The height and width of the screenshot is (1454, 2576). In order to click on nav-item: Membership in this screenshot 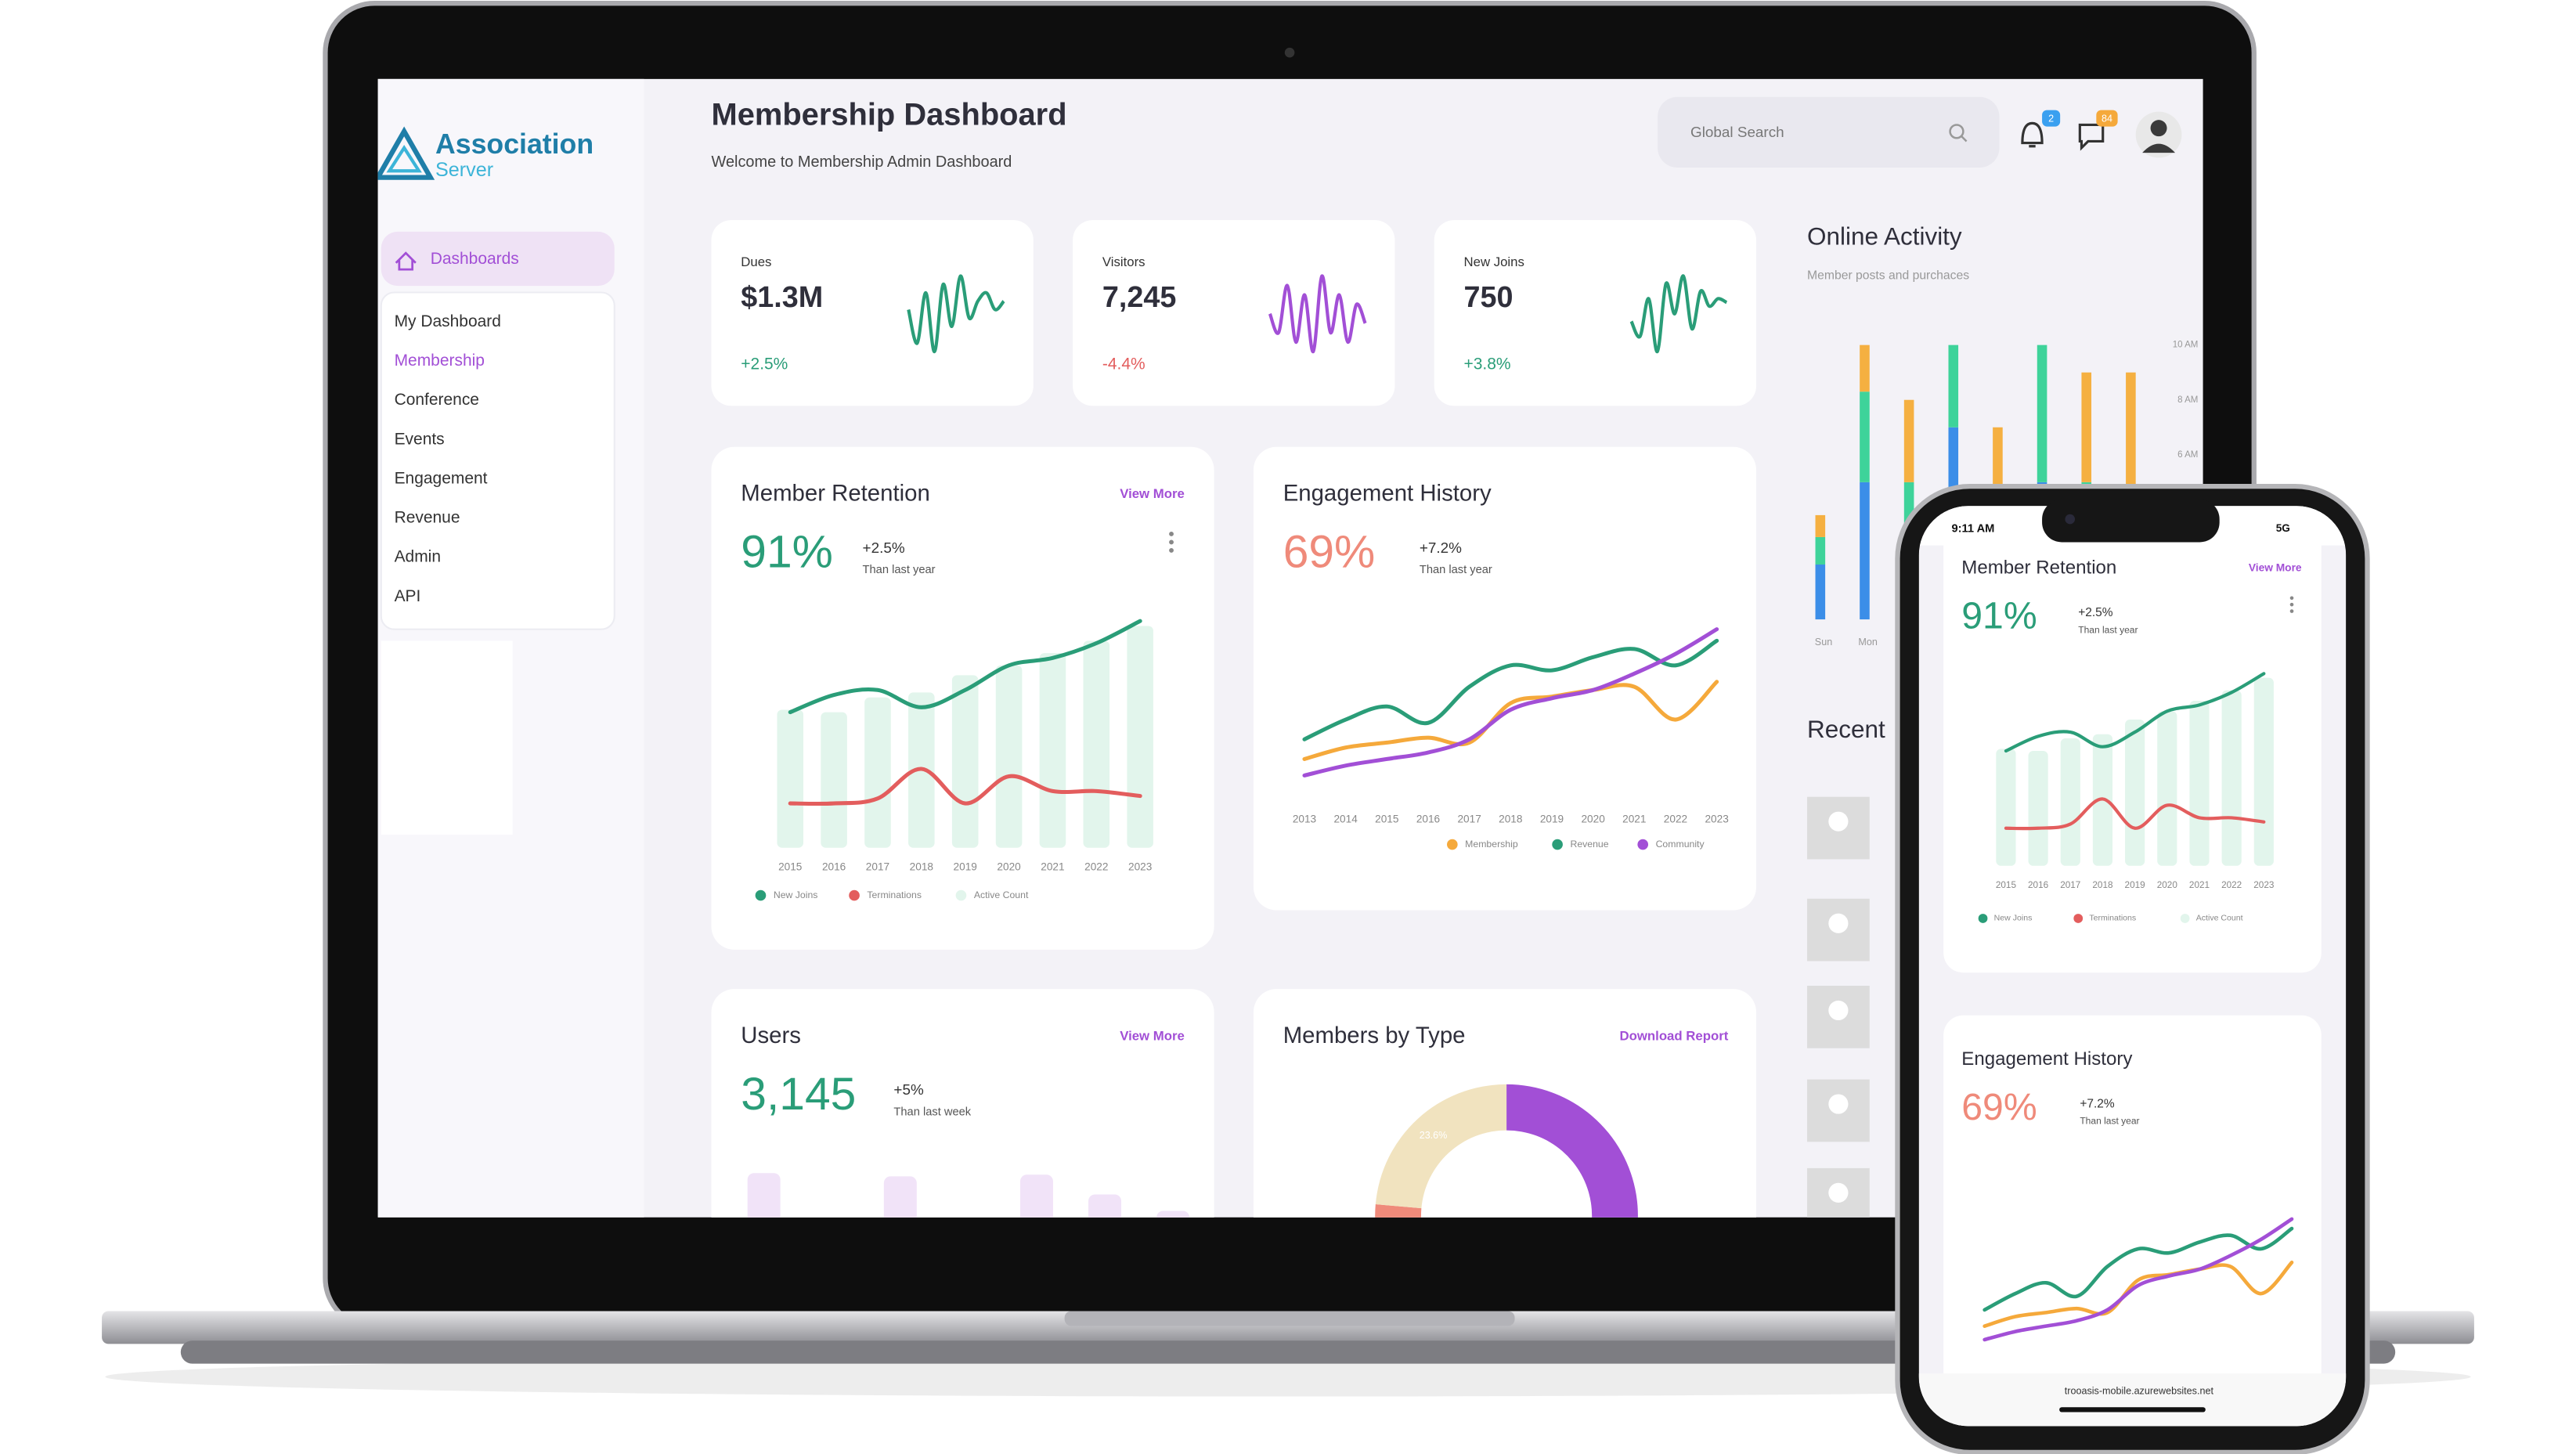, I will do `click(440, 361)`.